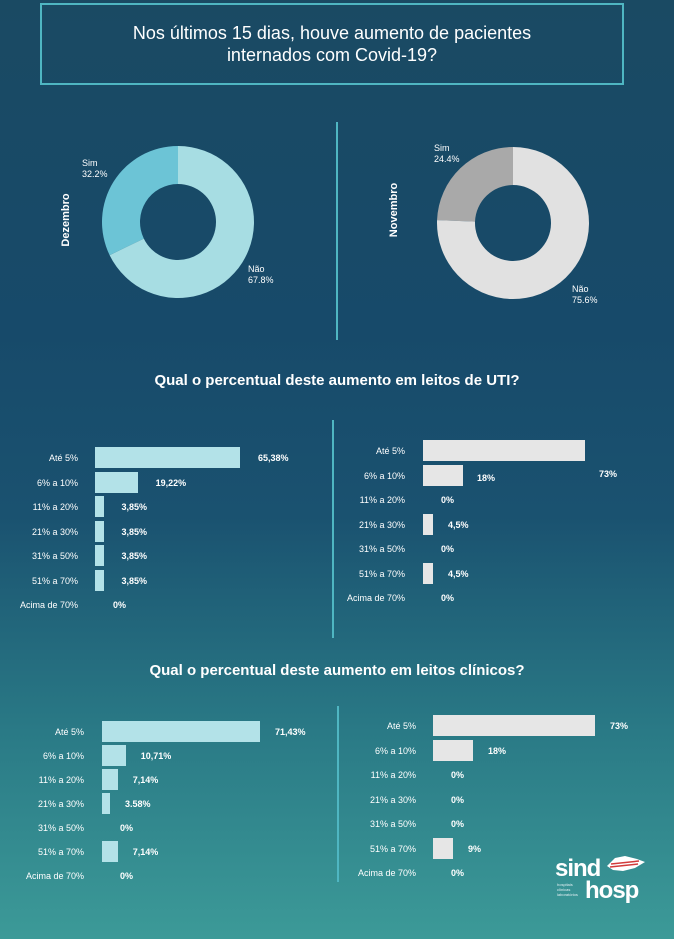 The width and height of the screenshot is (674, 939). I want to click on donut-divider, so click(337, 231).